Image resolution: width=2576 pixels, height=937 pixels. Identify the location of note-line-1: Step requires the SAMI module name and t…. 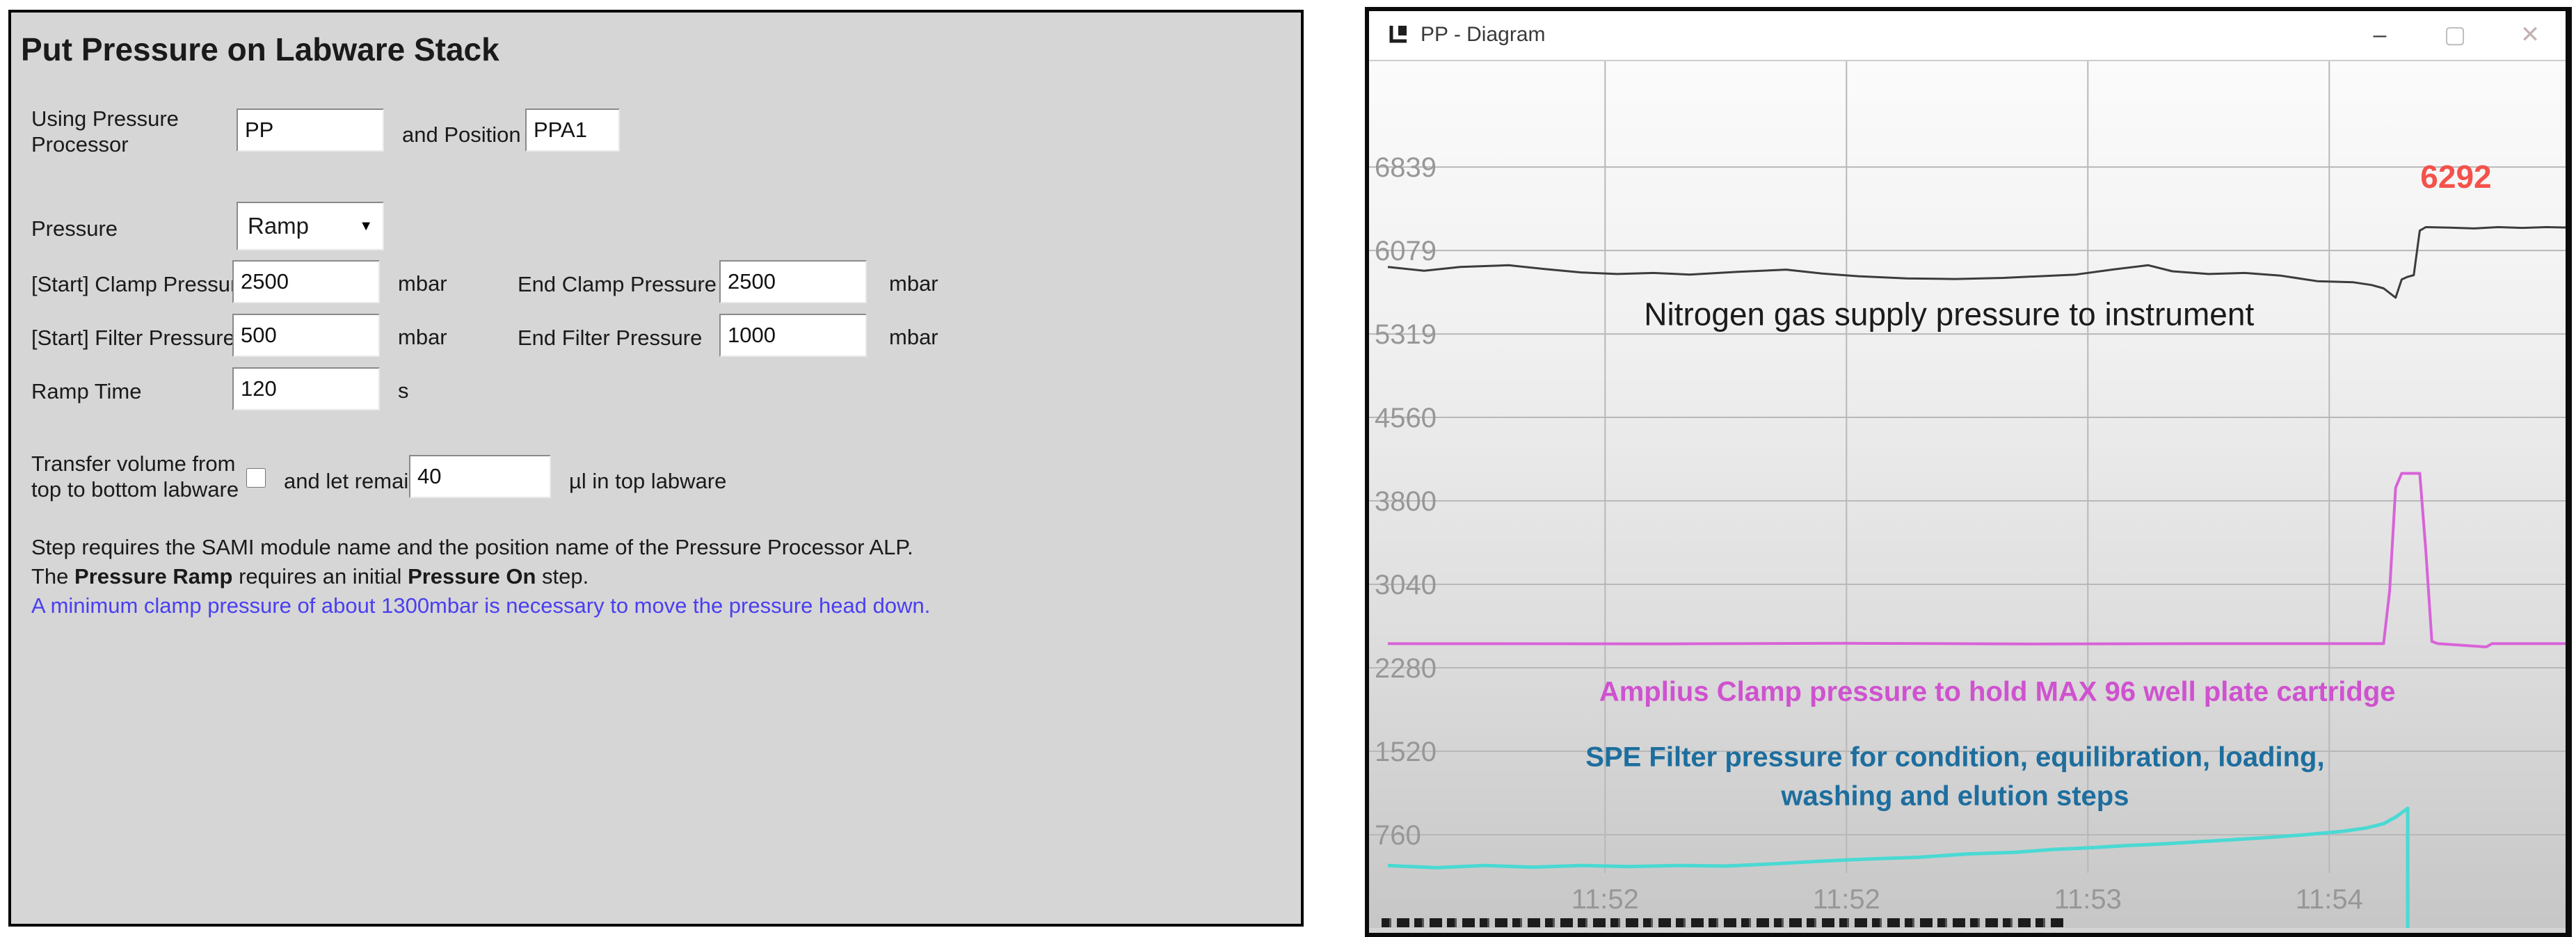
(472, 547).